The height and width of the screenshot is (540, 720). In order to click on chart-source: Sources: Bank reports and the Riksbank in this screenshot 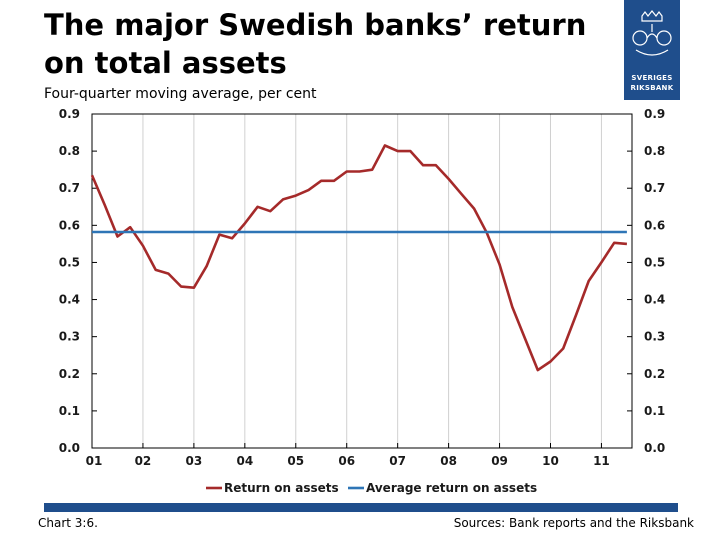, I will do `click(573, 523)`.